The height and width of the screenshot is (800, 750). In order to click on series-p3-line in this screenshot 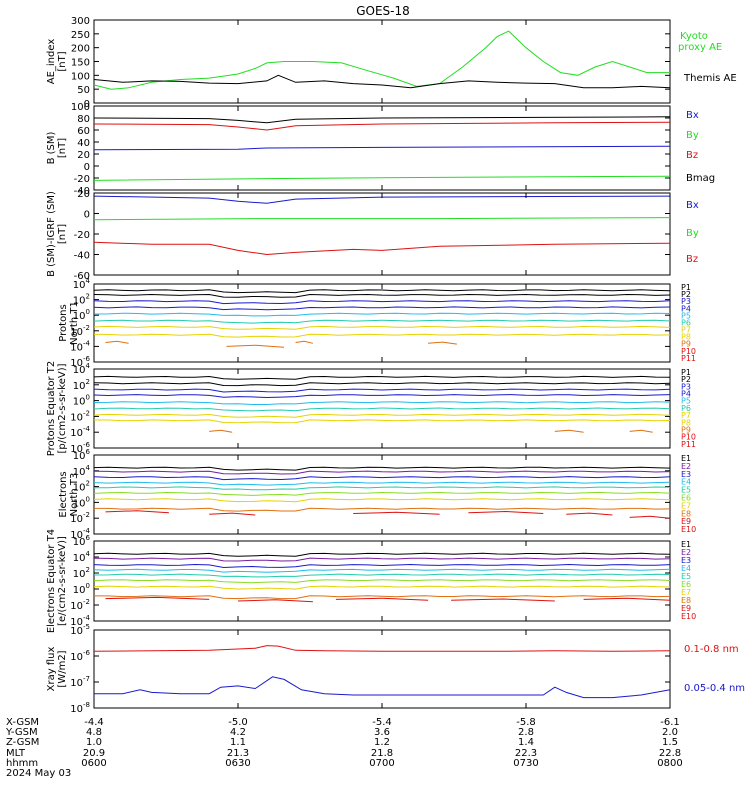, I will do `click(382, 390)`.